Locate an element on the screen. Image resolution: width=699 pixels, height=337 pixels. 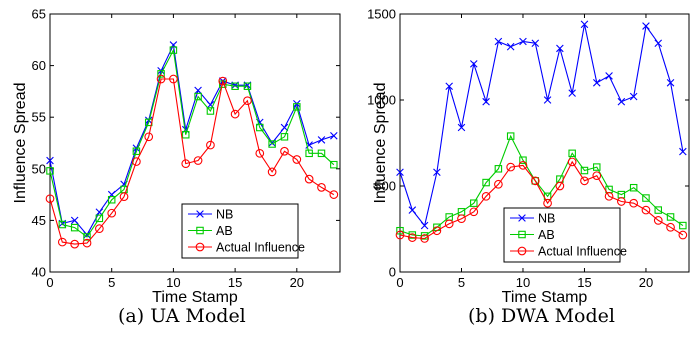
y-tick-label: 40 is located at coordinates (39, 272).